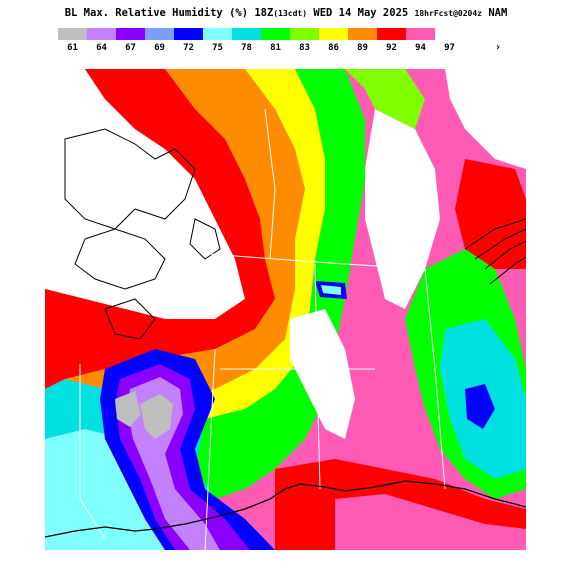 The height and width of the screenshot is (572, 572). What do you see at coordinates (449, 48) in the screenshot?
I see `legend-label-97: 97` at bounding box center [449, 48].